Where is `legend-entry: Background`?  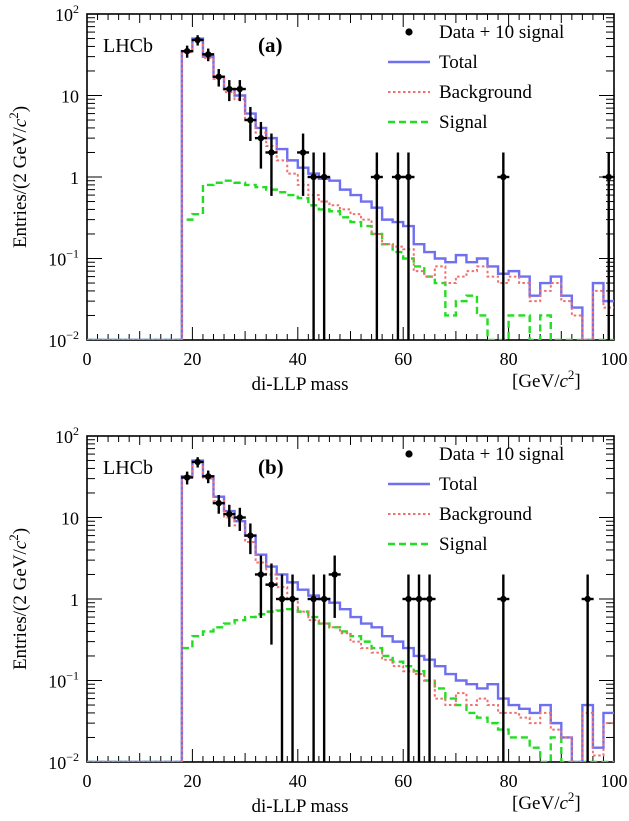 legend-entry: Background is located at coordinates (460, 514).